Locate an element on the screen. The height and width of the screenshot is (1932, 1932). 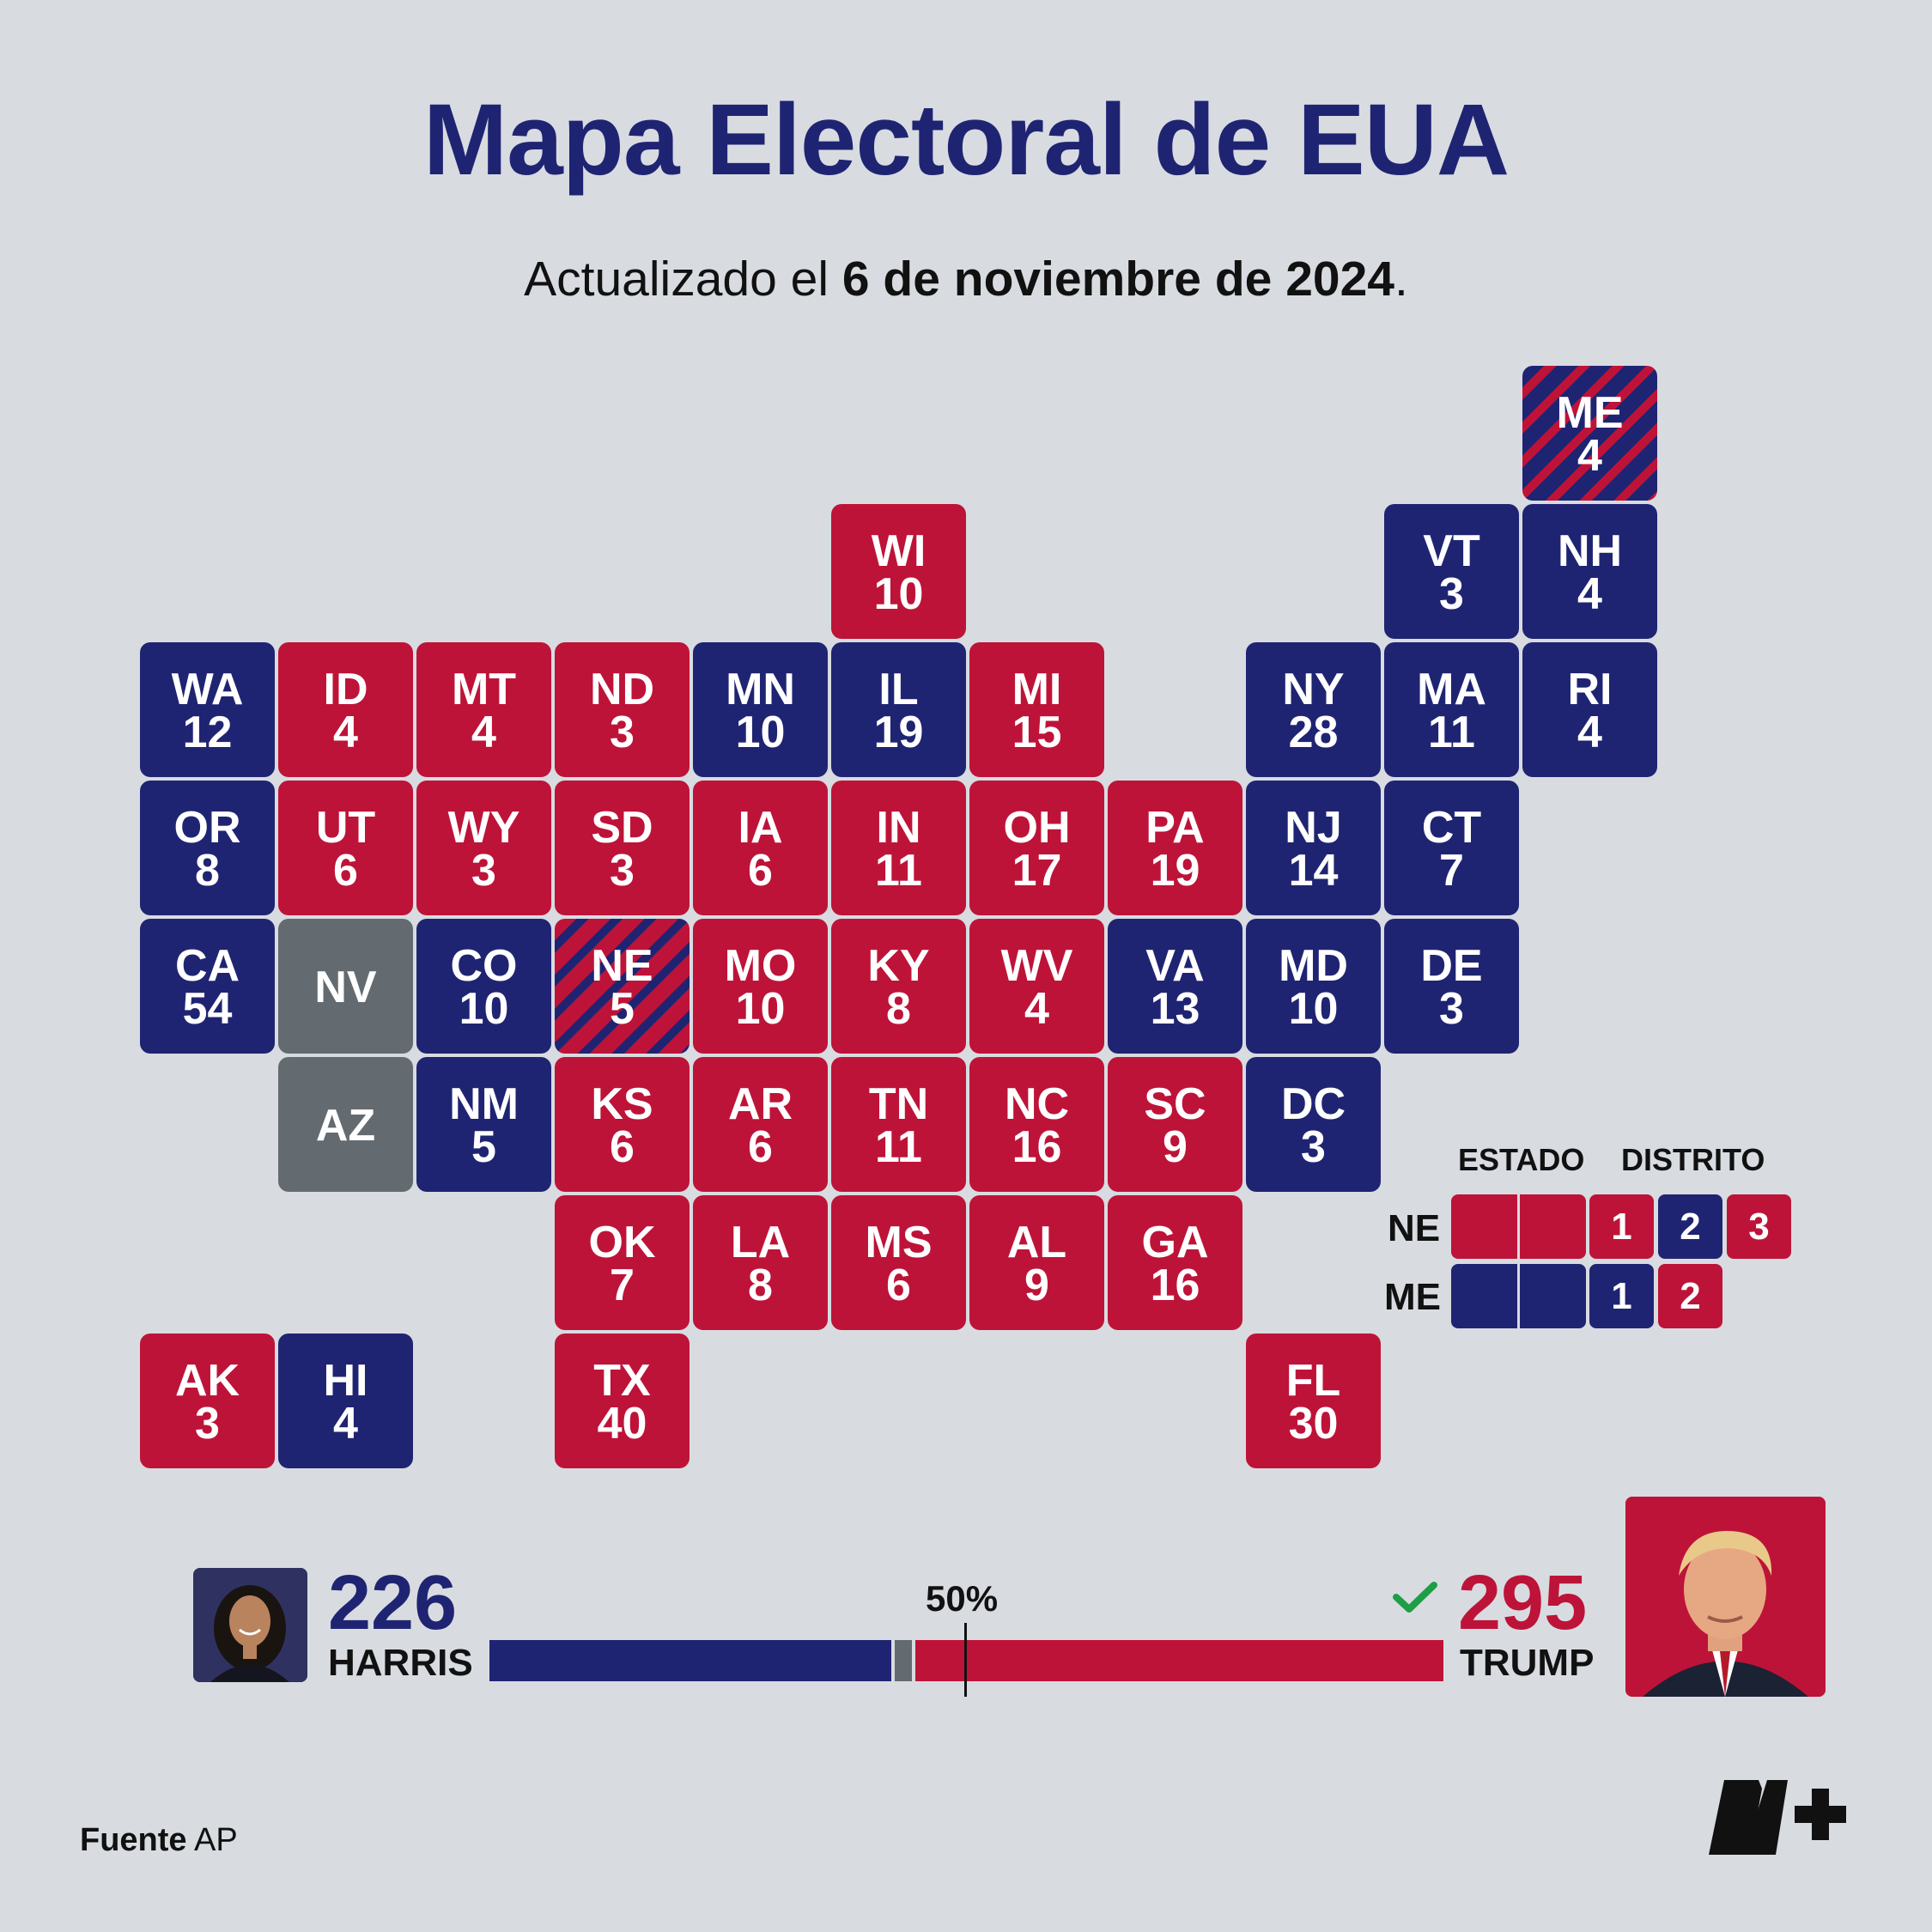
state-abbr: CT is located at coordinates (1451, 828).